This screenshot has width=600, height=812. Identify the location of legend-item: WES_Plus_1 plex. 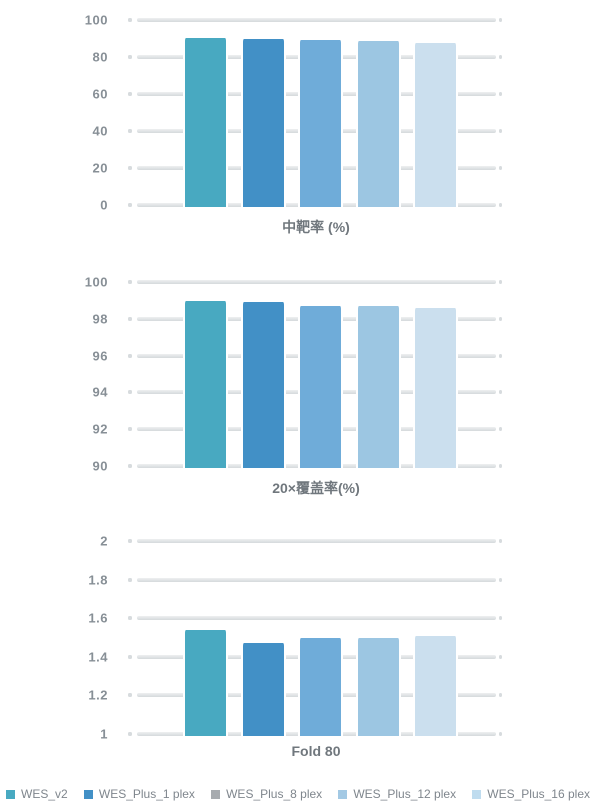
(139, 794).